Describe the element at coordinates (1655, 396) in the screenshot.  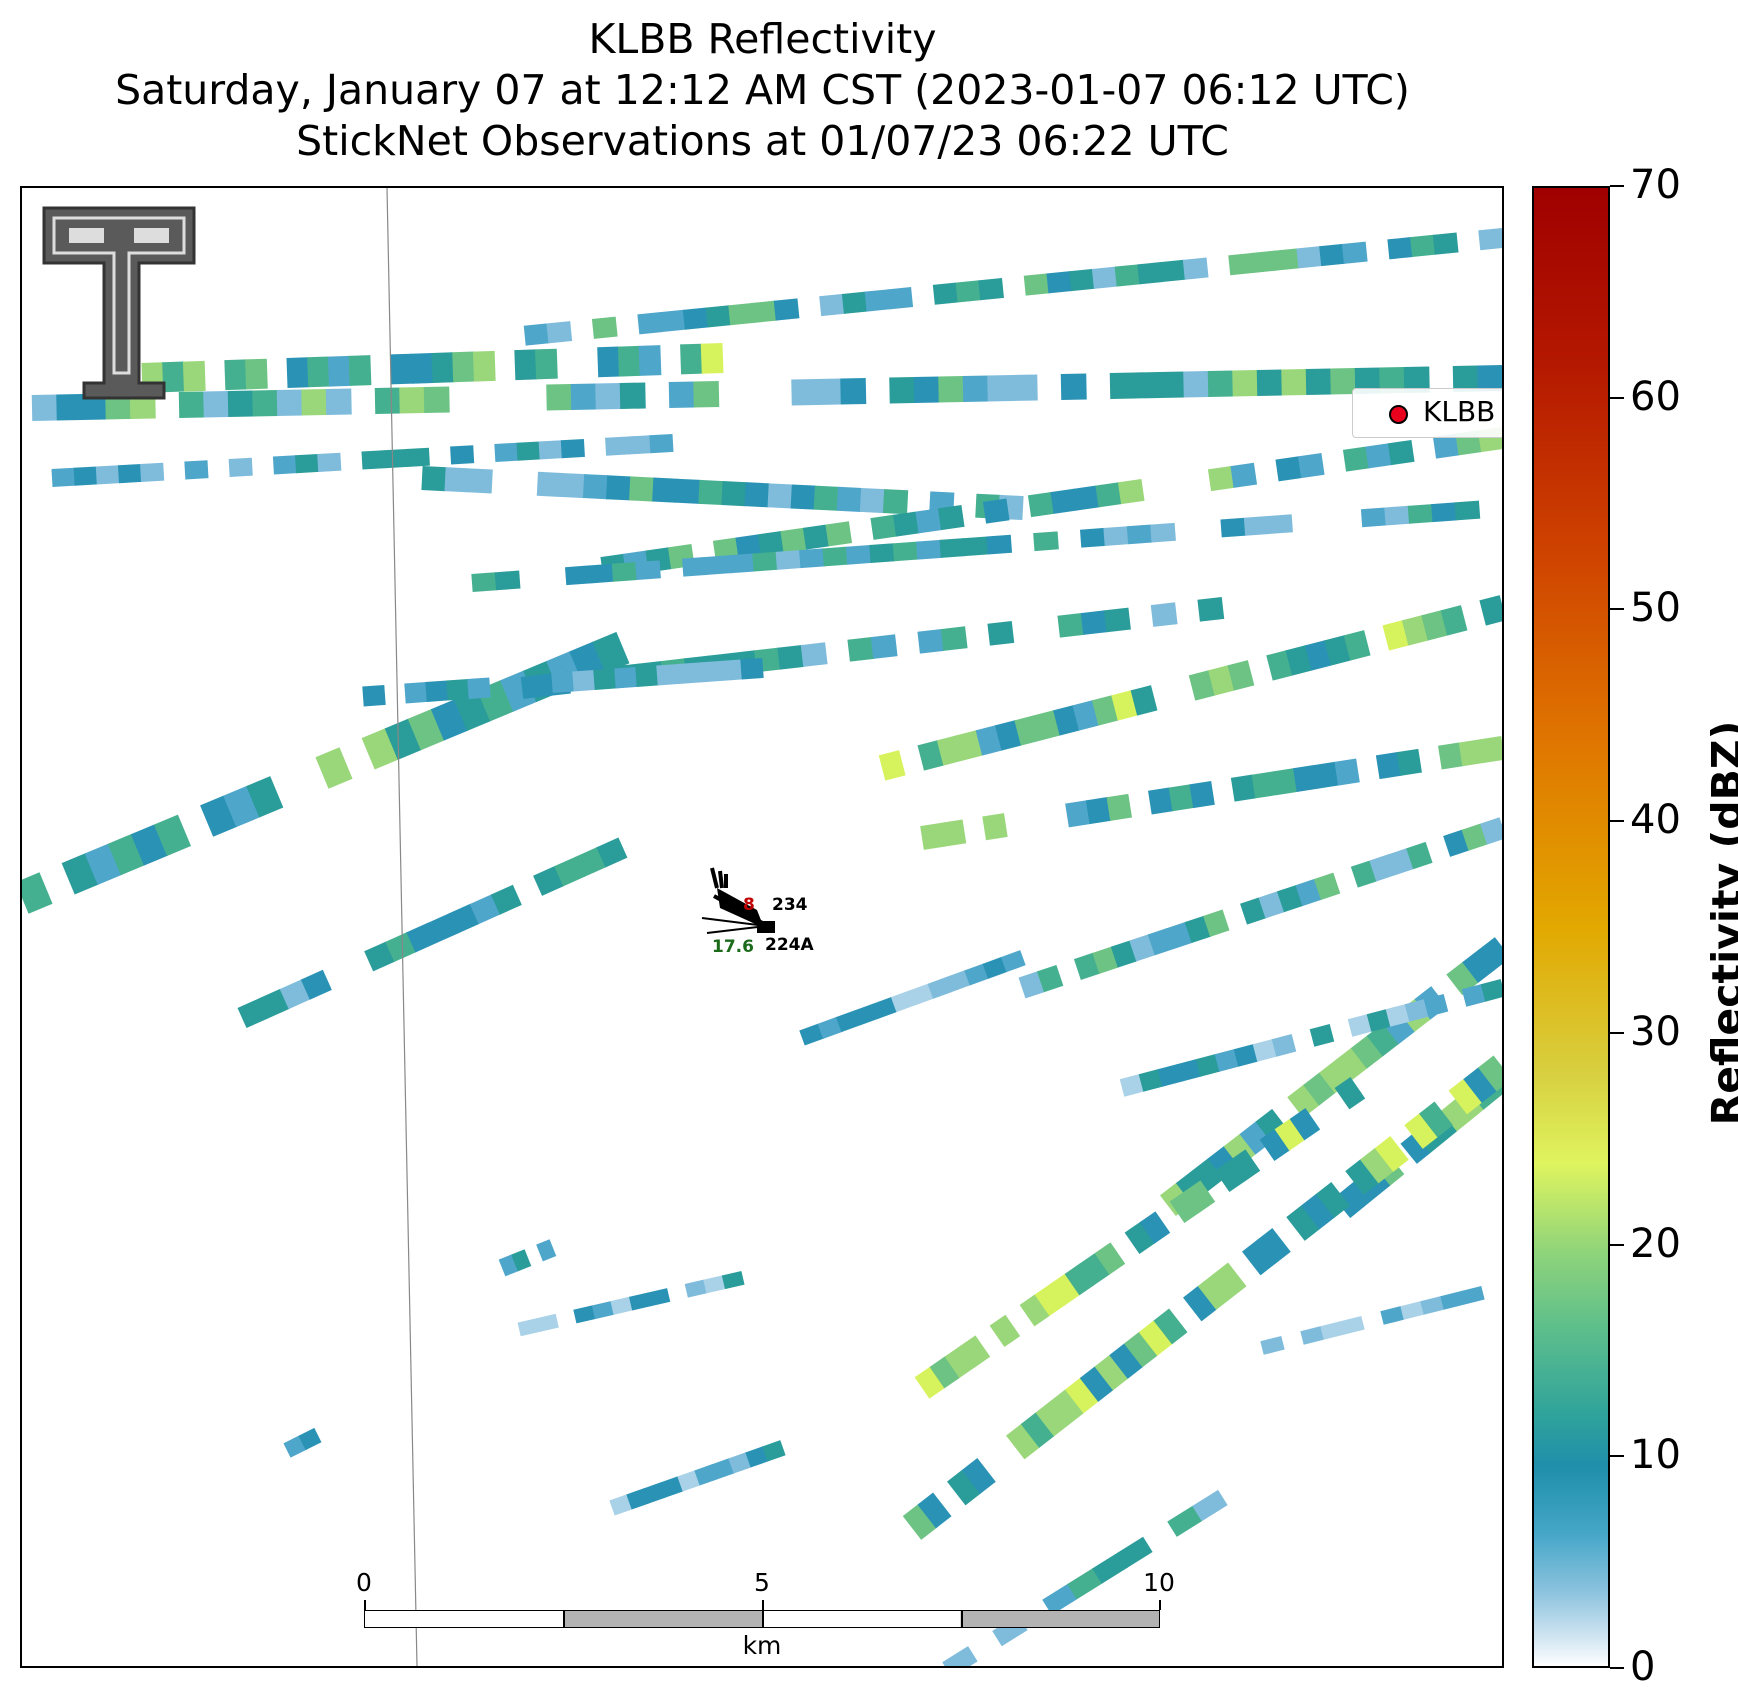
I see `colorbar-tick-label: 60` at that location.